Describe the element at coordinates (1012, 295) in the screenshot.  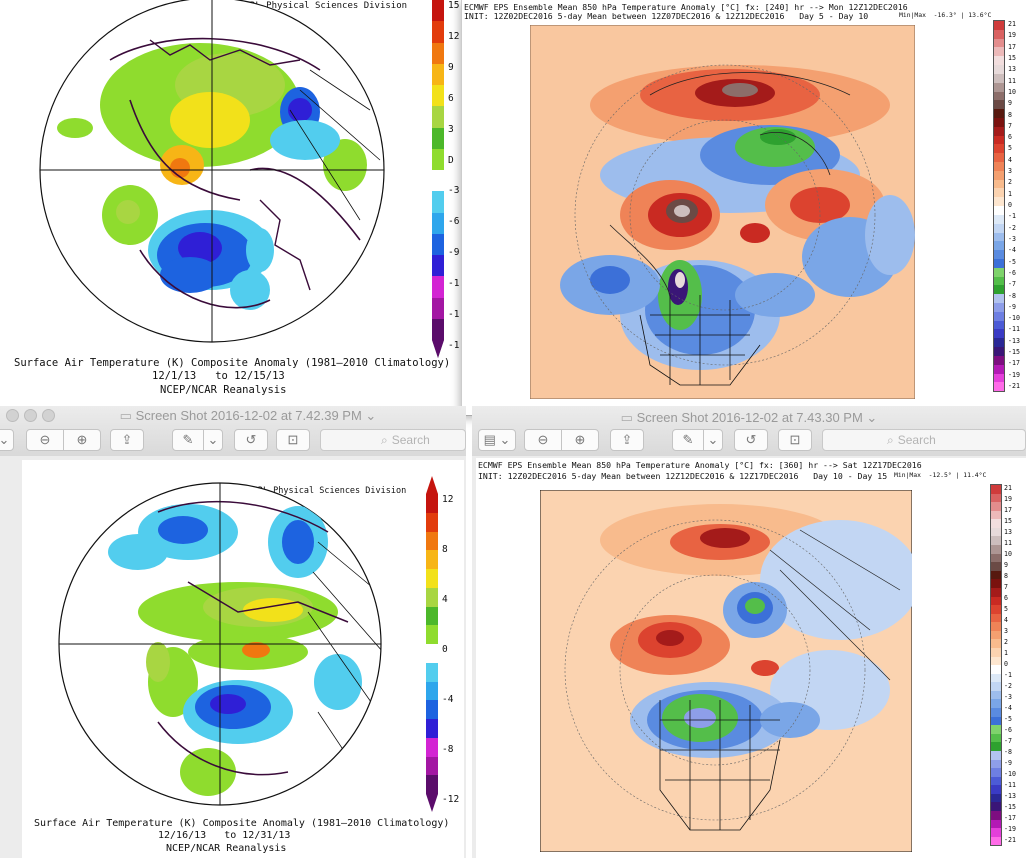
I see `colorbar-label: -8` at that location.